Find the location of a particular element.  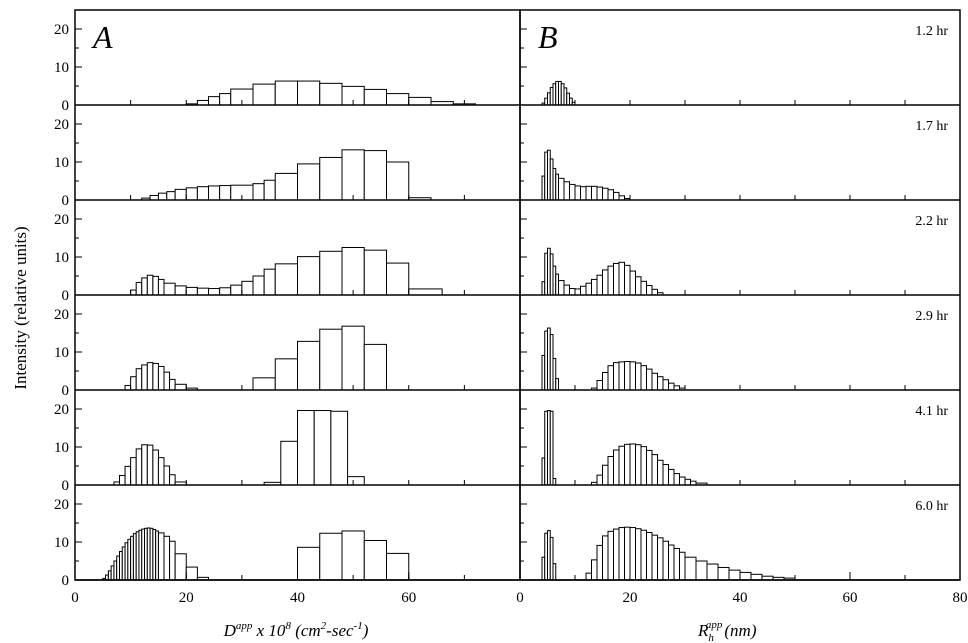

y-tick-label-1-20: 20 is located at coordinates (61, 30).